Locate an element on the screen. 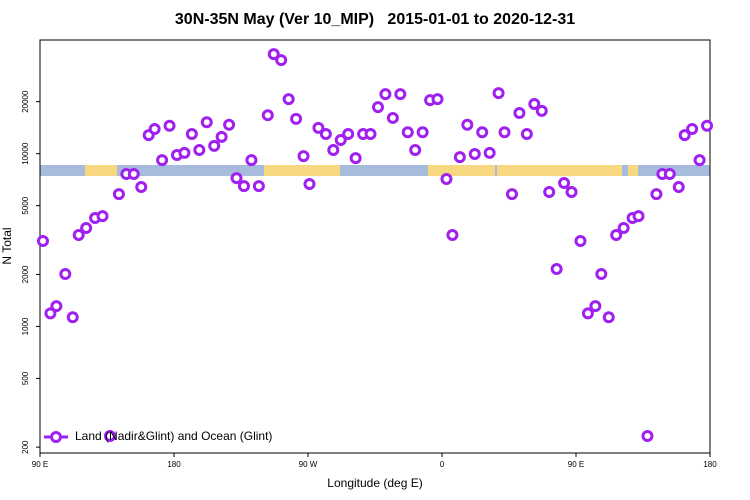  y-axis-label: N Total is located at coordinates (7, 245).